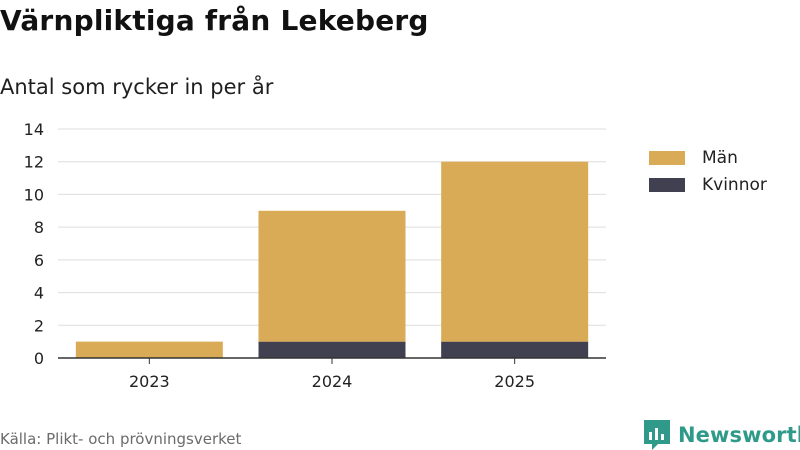 The image size is (800, 450). I want to click on legend: Män Kvinnor, so click(708, 171).